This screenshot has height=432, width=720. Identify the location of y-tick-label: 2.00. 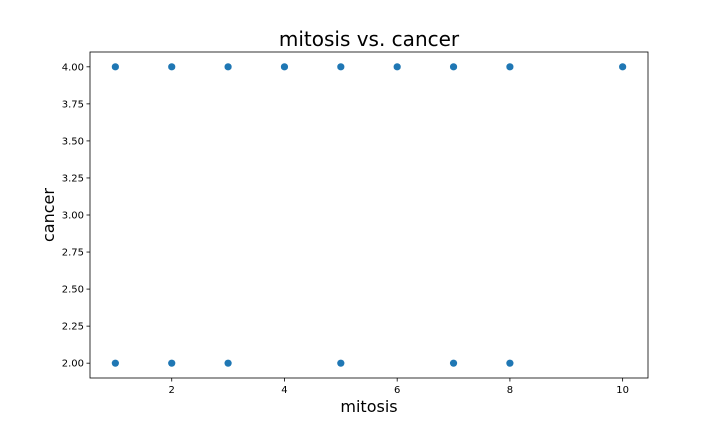
(73, 364).